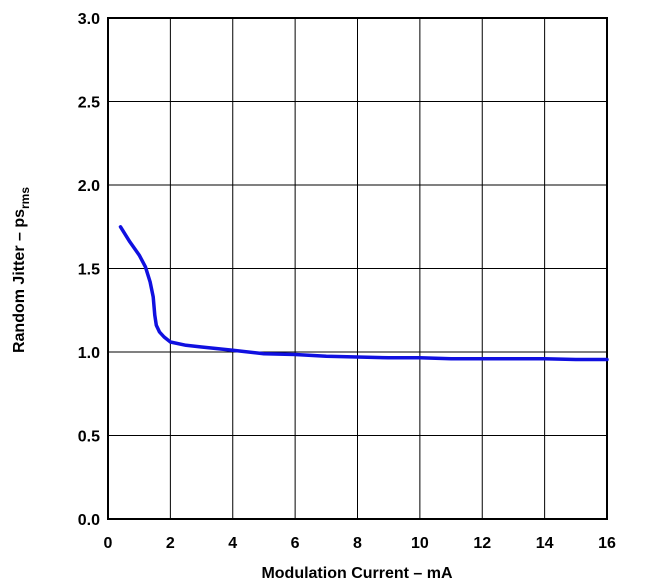 This screenshot has height=584, width=650. I want to click on y-axis-ticks: 0.0 0.5 1.0 1.5 2.0 2.5 3.0, so click(89, 270).